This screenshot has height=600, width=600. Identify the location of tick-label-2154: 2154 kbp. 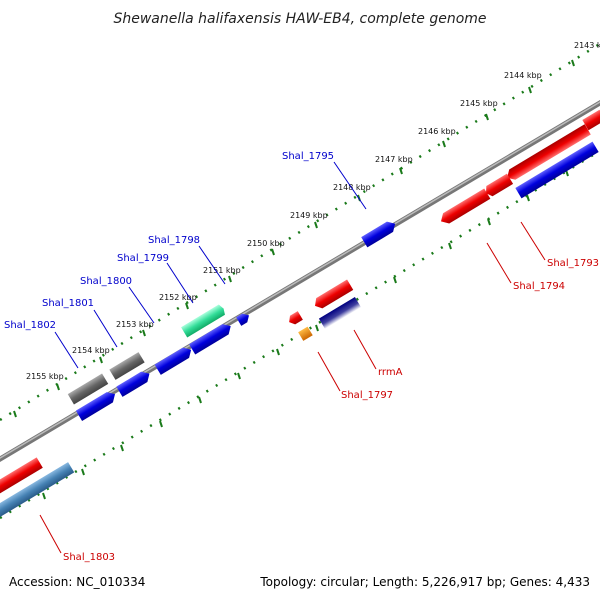
(91, 350).